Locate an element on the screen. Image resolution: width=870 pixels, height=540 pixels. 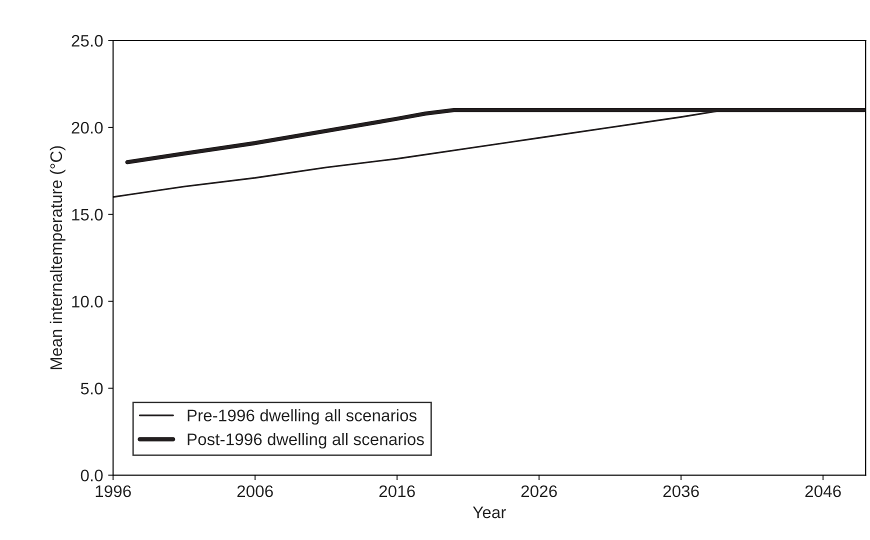
y-tick-label: 15.0 is located at coordinates (87, 214).